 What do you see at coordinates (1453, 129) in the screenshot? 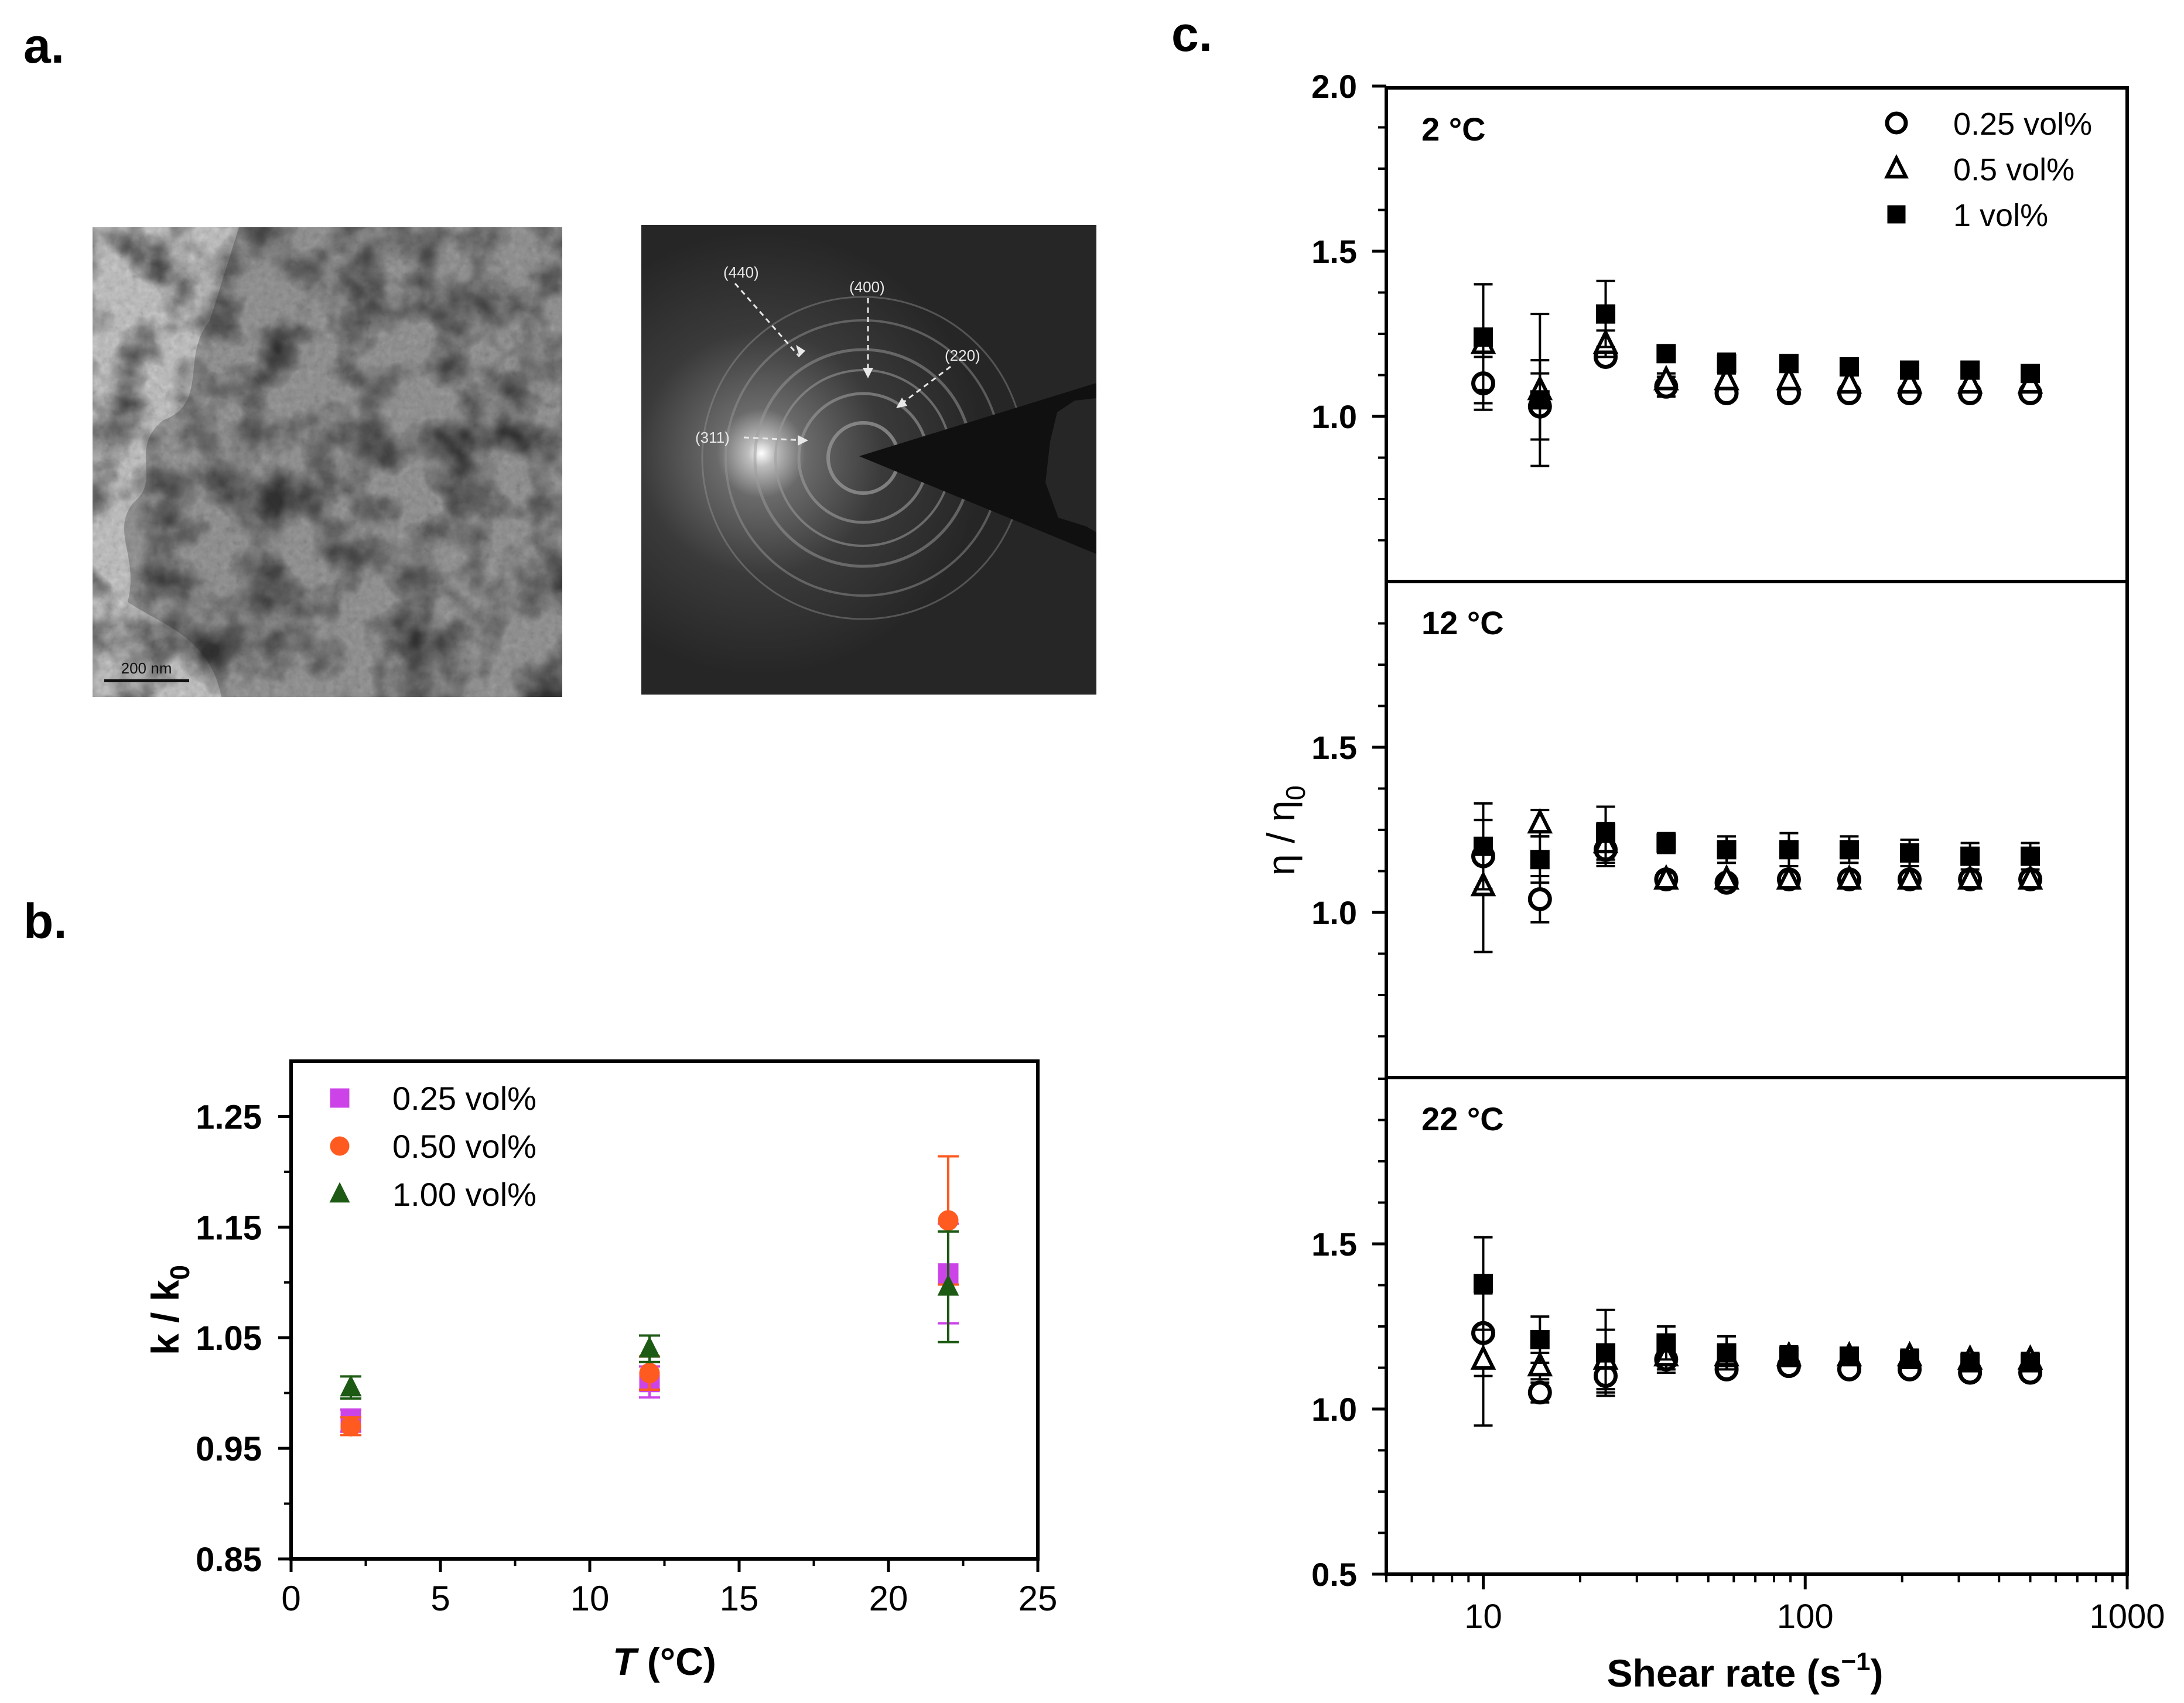
I see `subplot-temp-label: 2 °C` at bounding box center [1453, 129].